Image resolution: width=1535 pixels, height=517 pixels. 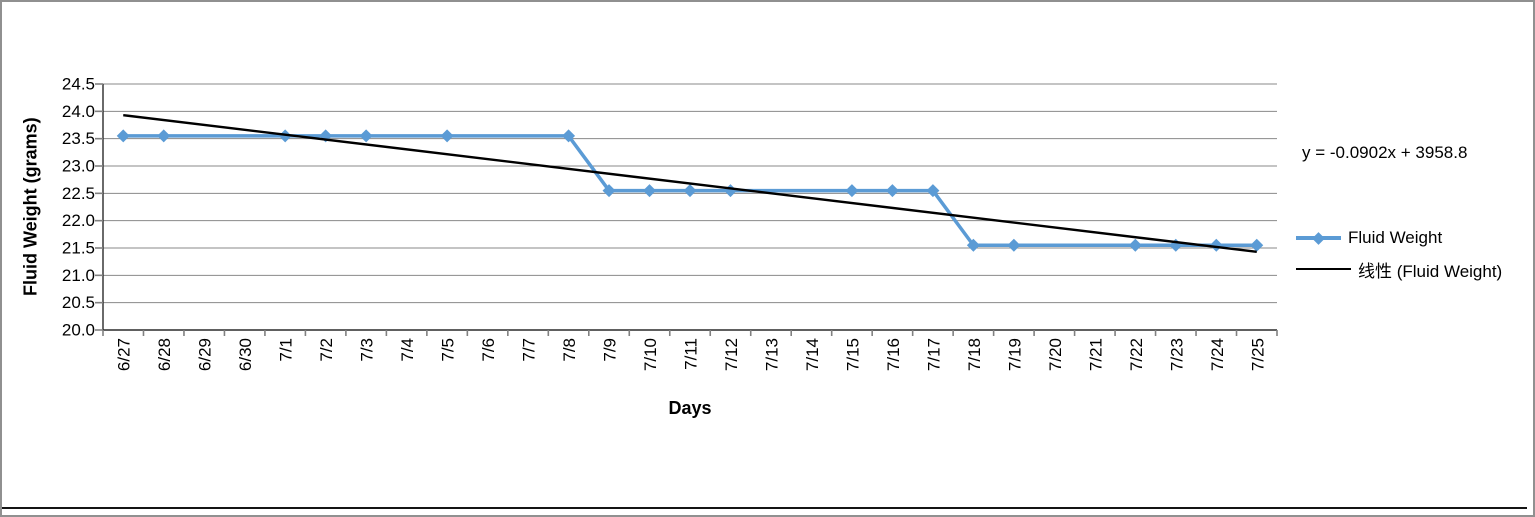 I want to click on svg-text: 7/23, so click(x=1176, y=354).